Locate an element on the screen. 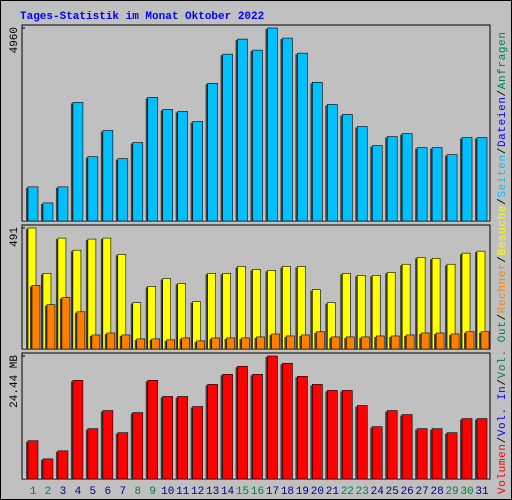 Image resolution: width=512 pixels, height=500 pixels. x-tick-label: 5 is located at coordinates (93, 492).